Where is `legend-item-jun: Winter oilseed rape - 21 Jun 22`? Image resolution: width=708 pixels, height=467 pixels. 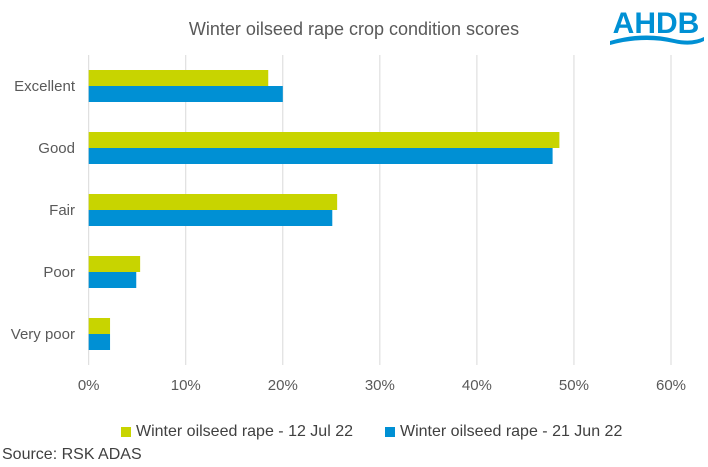 legend-item-jun: Winter oilseed rape - 21 Jun 22 is located at coordinates (503, 432).